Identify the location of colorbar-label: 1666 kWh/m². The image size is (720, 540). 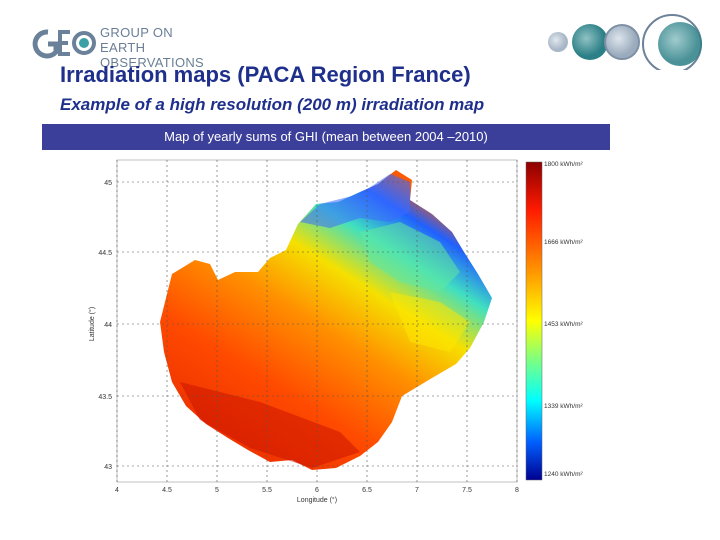
(563, 242).